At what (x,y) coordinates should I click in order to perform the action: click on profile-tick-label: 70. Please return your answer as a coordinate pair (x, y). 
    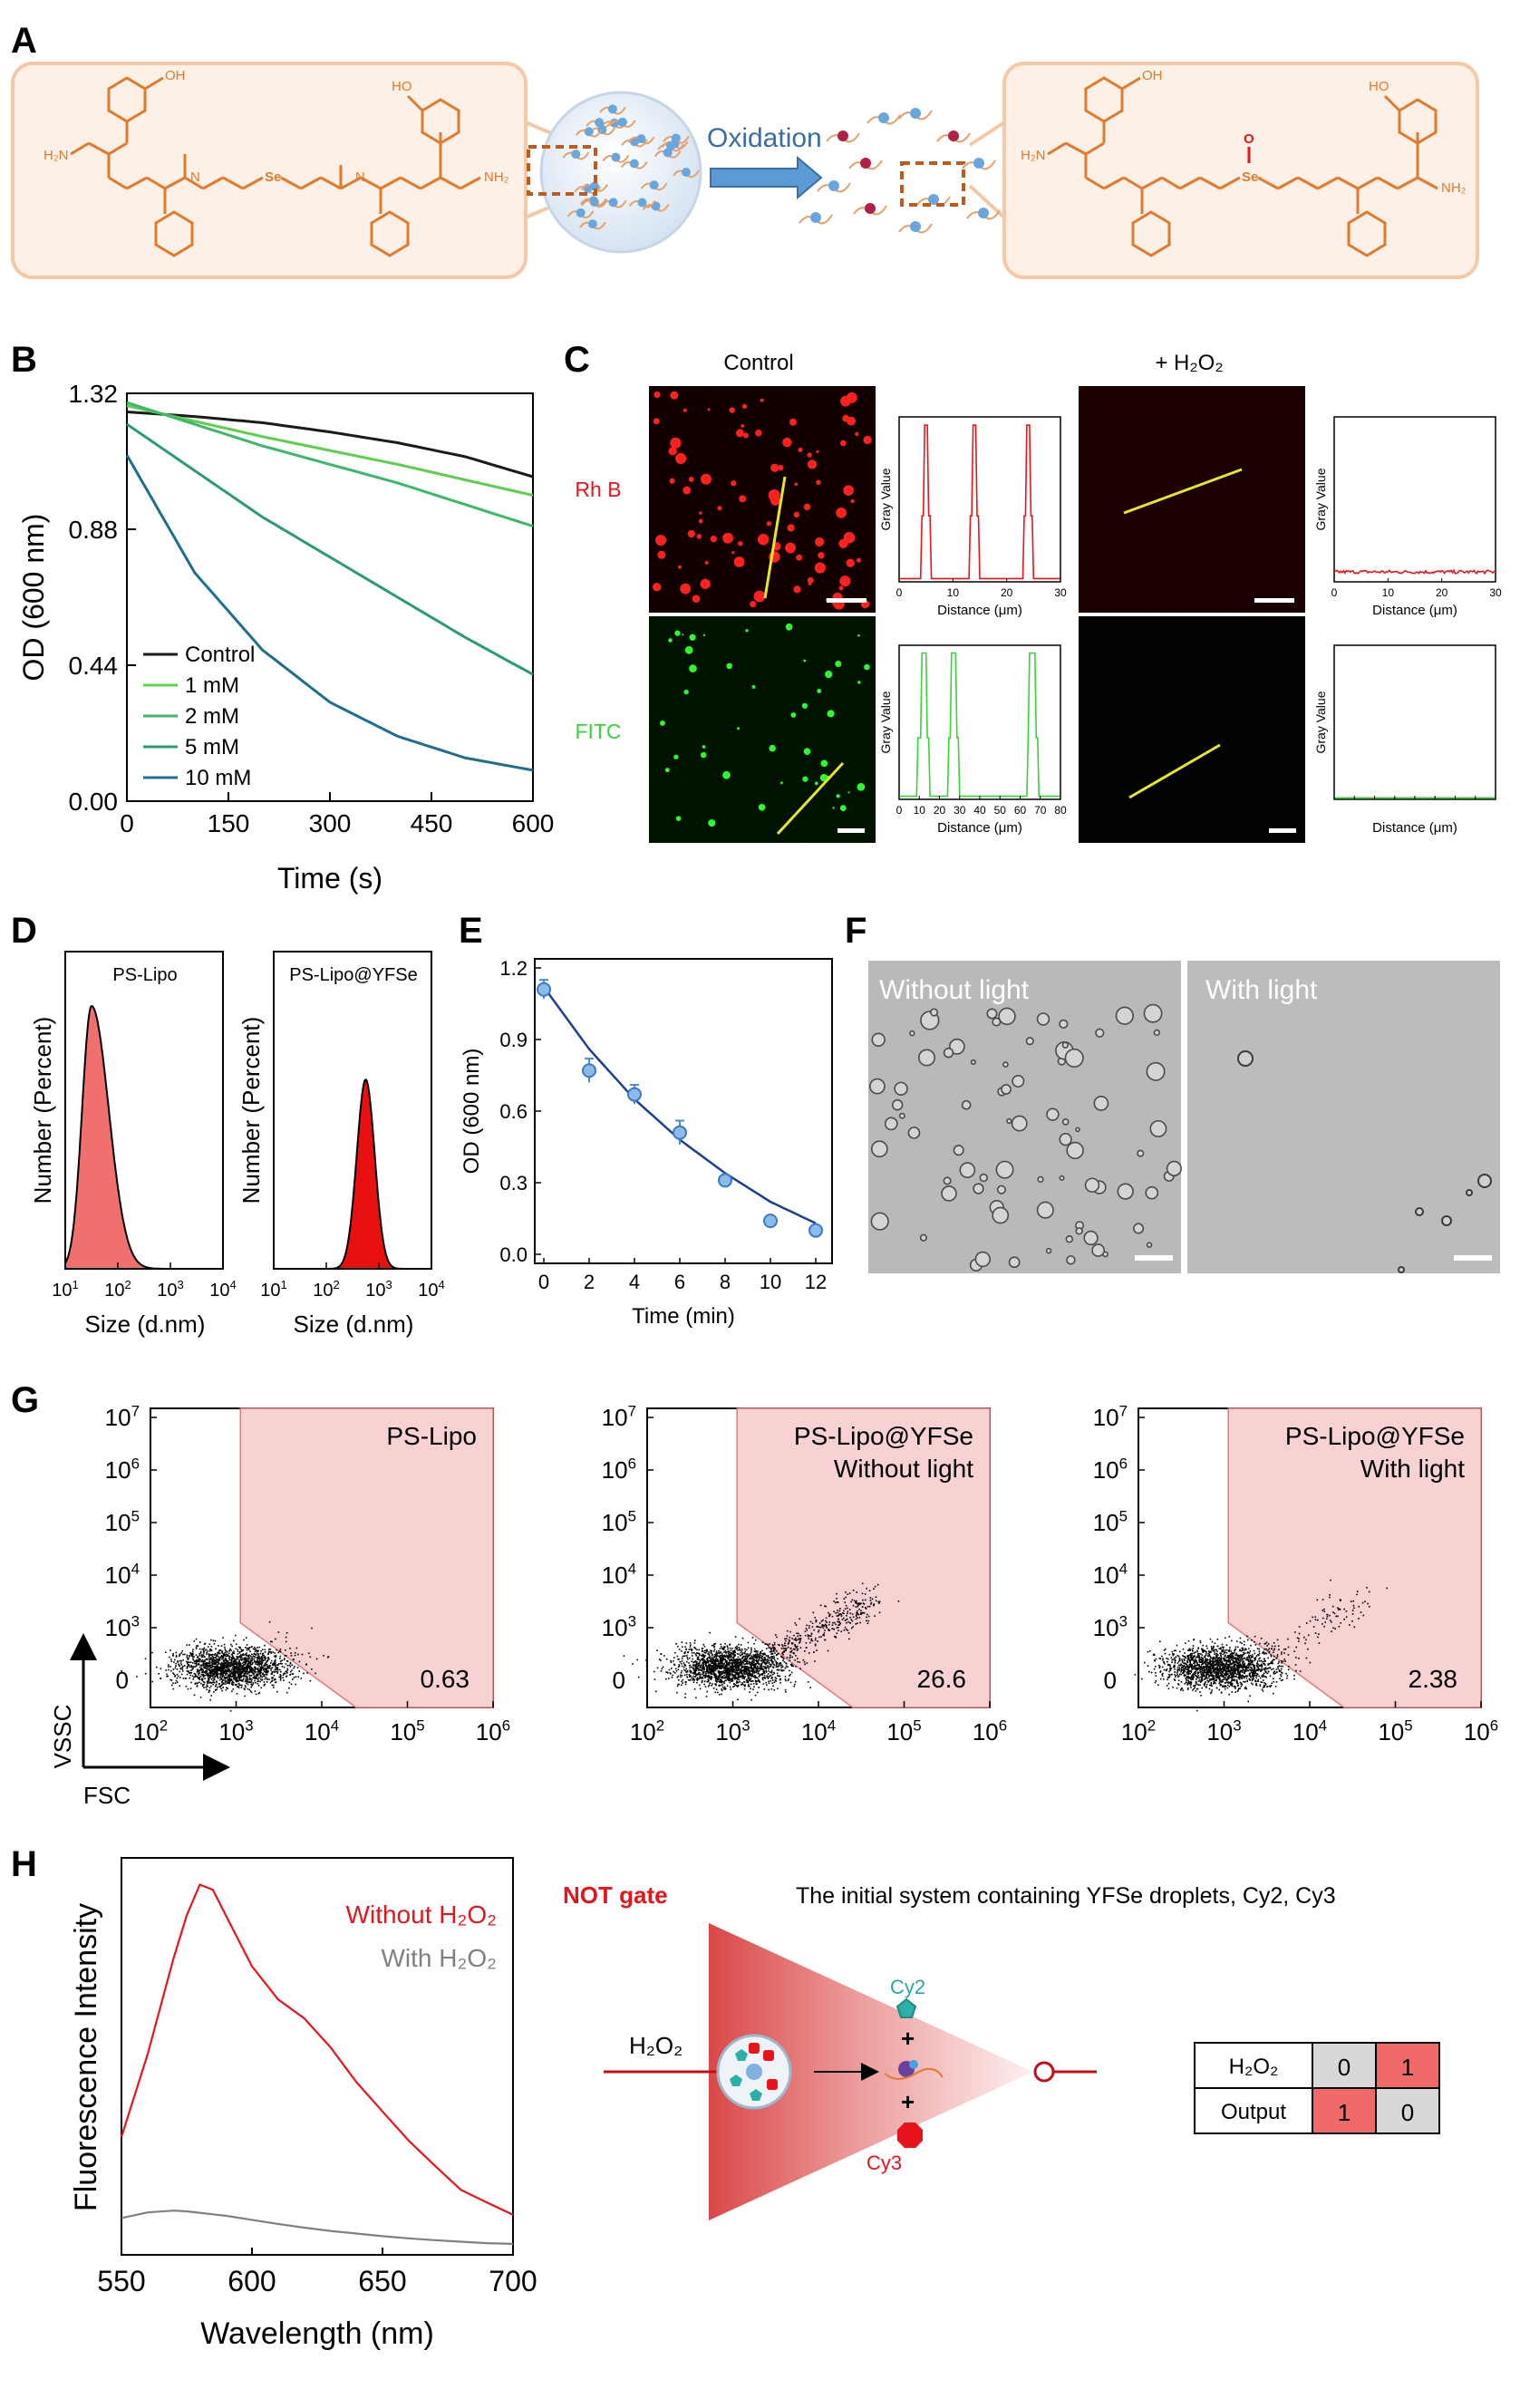
    Looking at the image, I should click on (1040, 811).